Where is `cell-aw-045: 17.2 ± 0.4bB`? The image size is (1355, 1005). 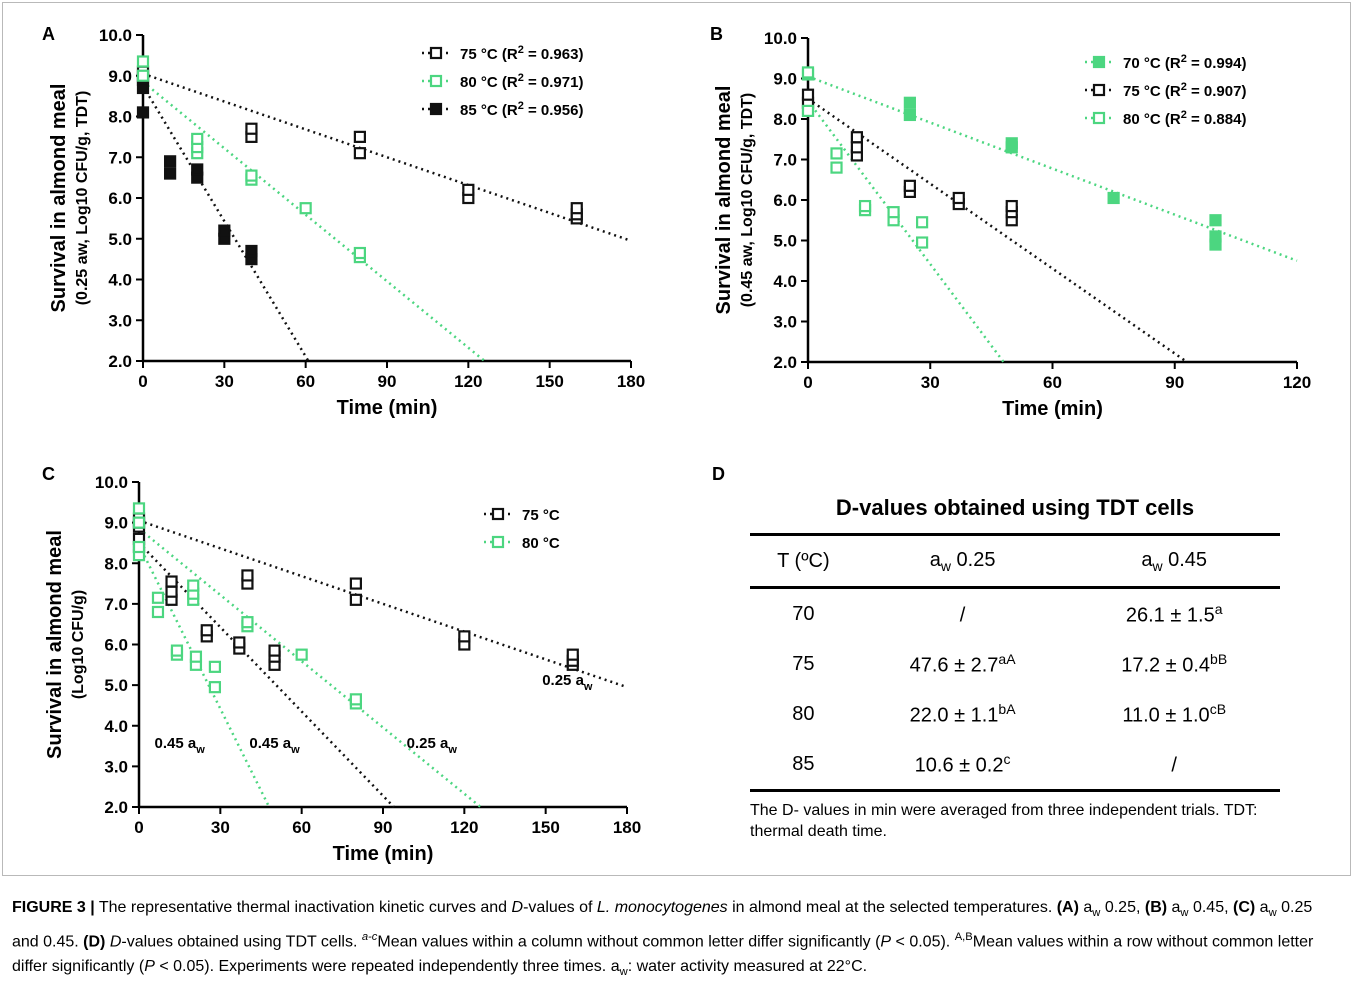
cell-aw-045: 17.2 ± 0.4bB is located at coordinates (1174, 663).